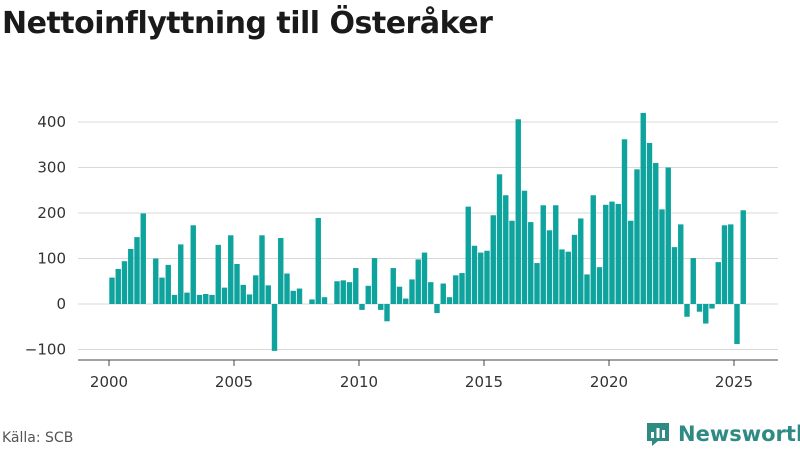 The height and width of the screenshot is (450, 800). I want to click on newsworthy-logo-text: Newsworthy, so click(739, 434).